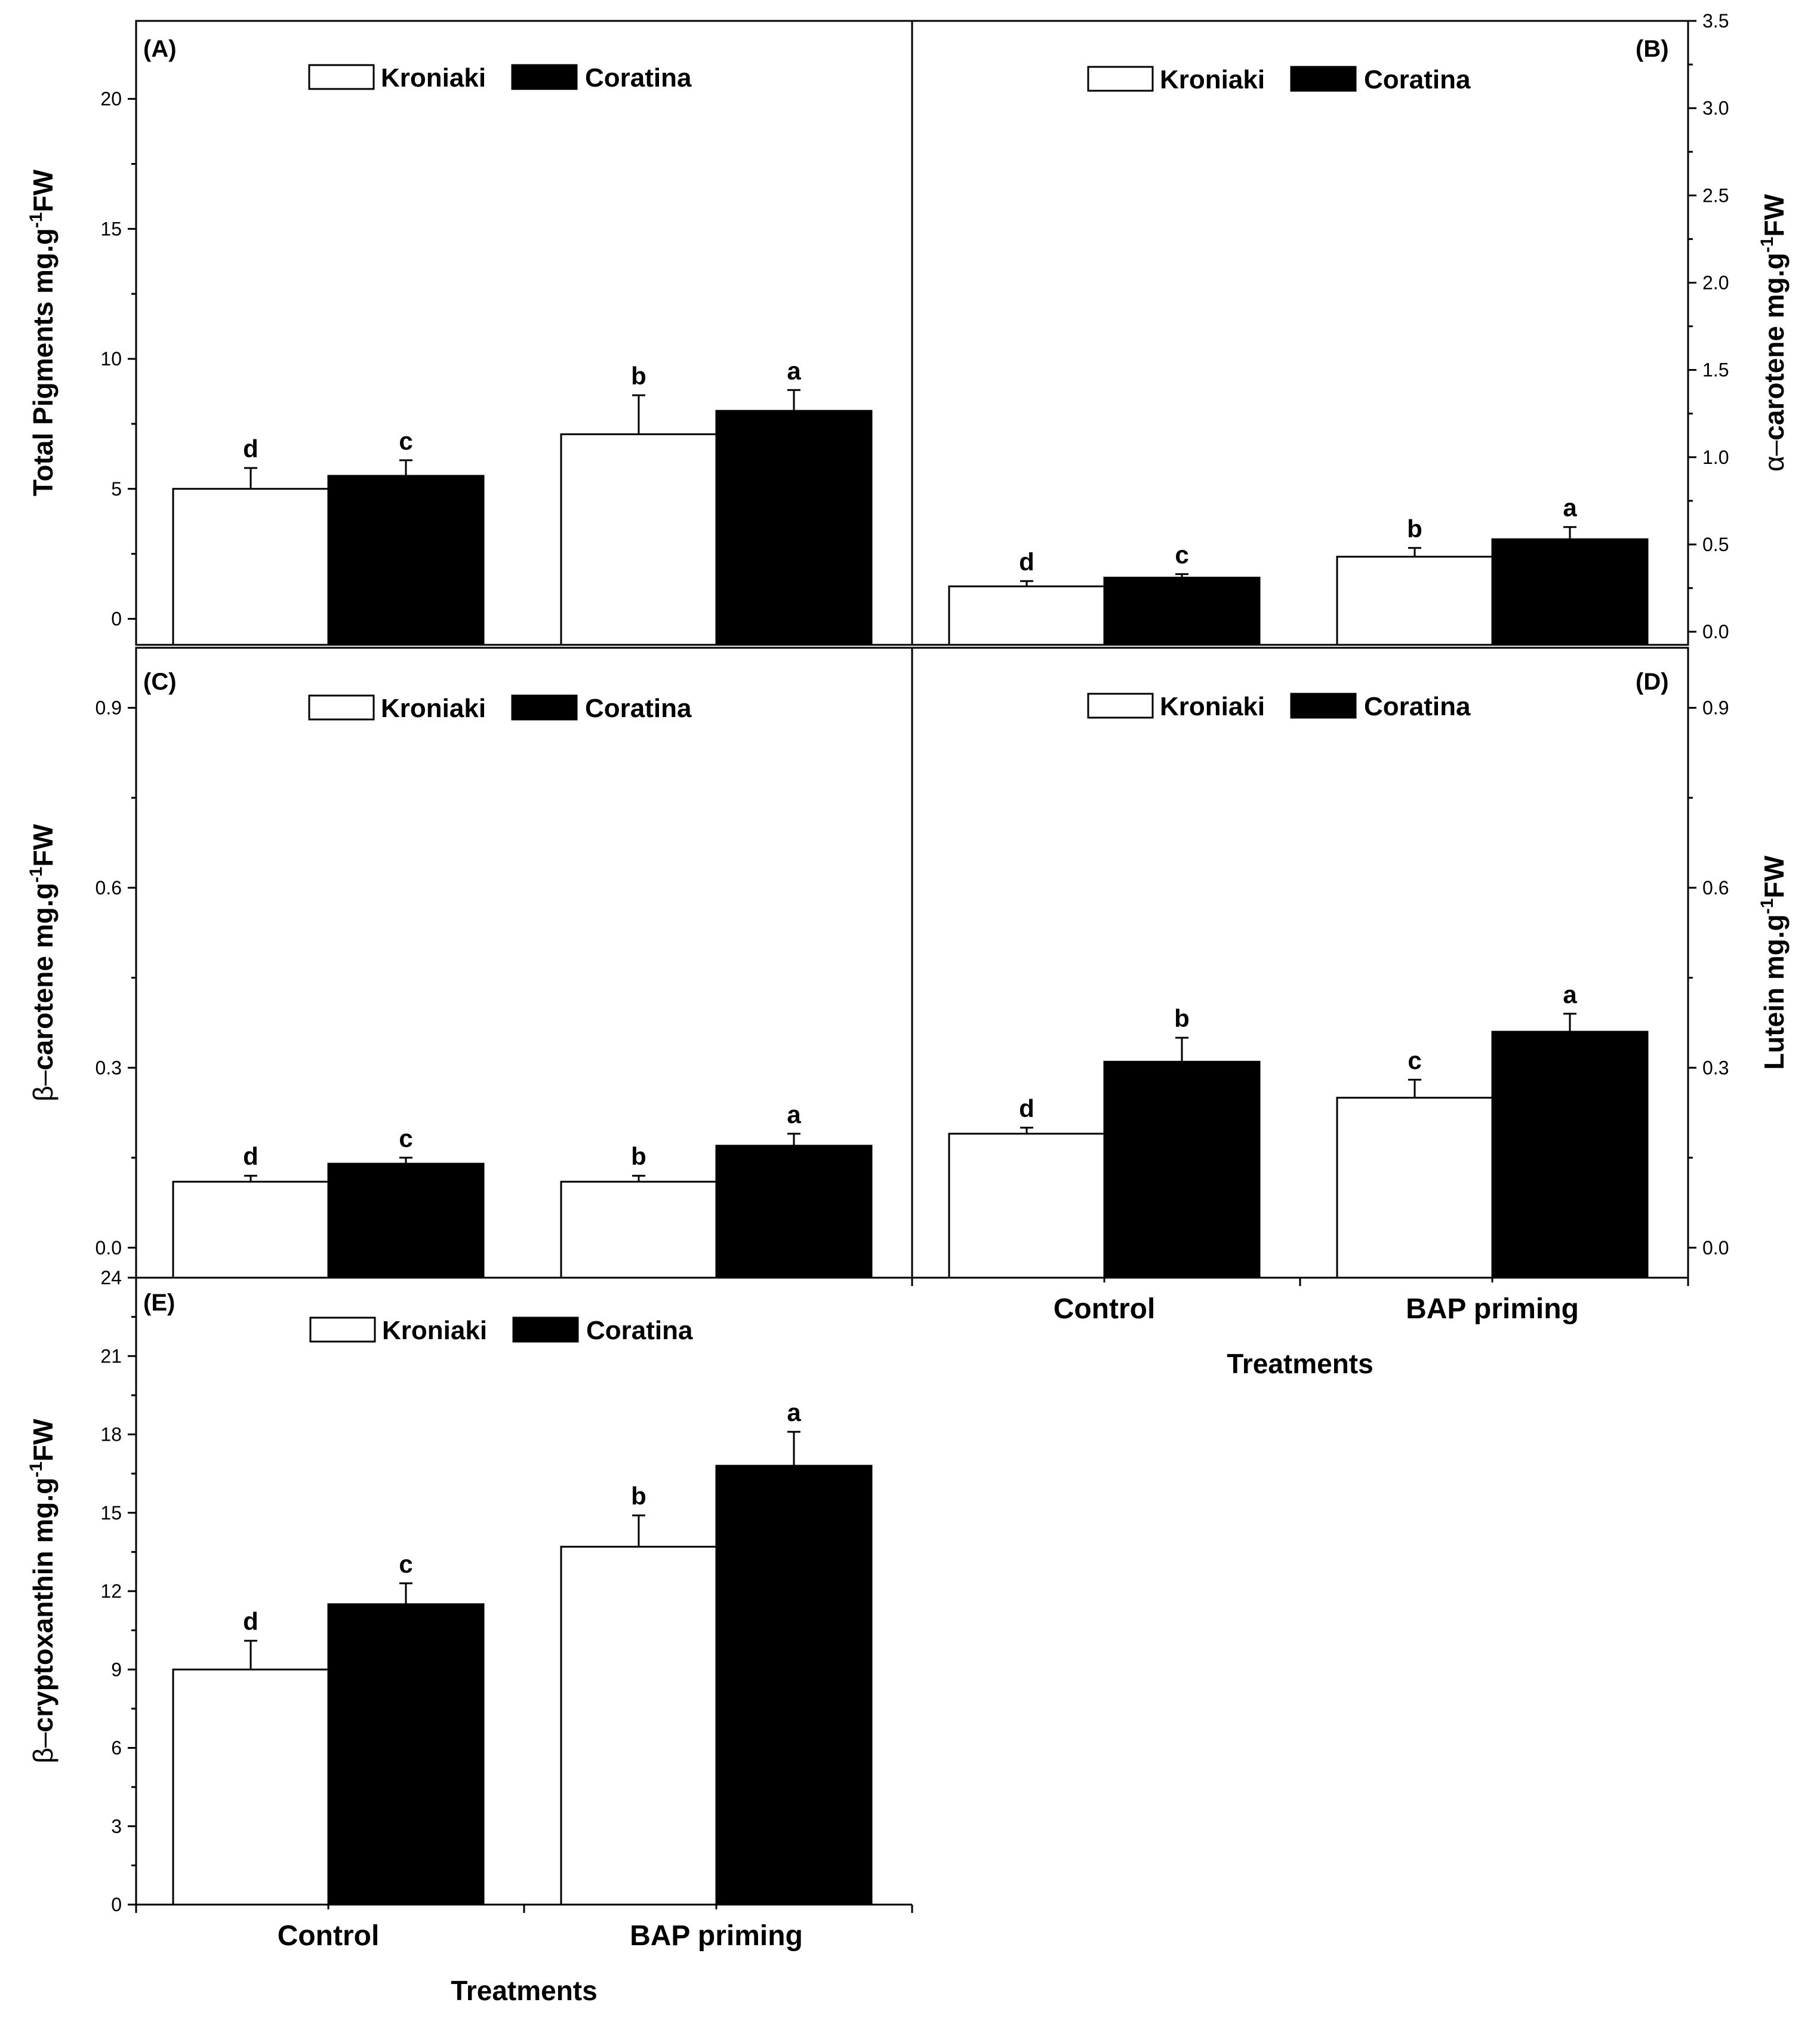 The width and height of the screenshot is (1820, 2024). What do you see at coordinates (1716, 370) in the screenshot?
I see `y-tick-label: 1.5` at bounding box center [1716, 370].